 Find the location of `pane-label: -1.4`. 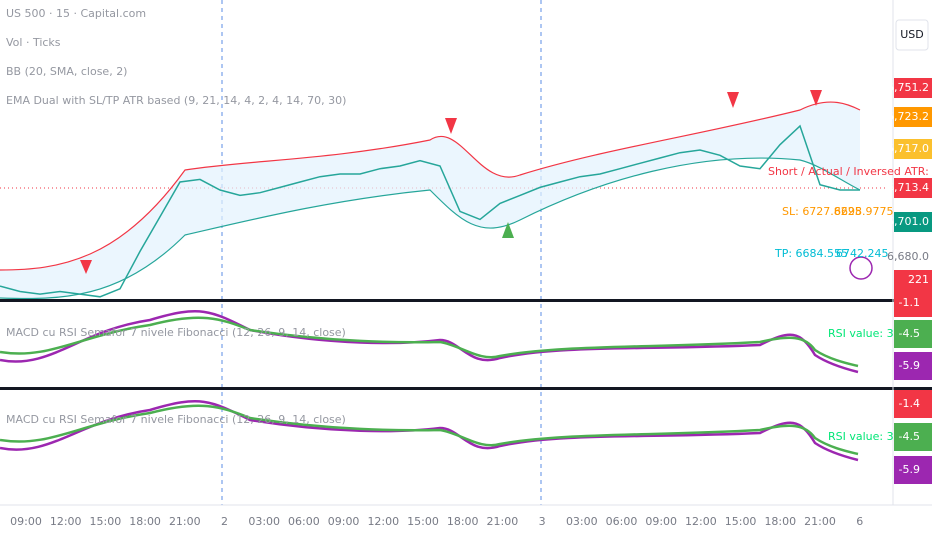

pane-label: -1.4 is located at coordinates (909, 403).